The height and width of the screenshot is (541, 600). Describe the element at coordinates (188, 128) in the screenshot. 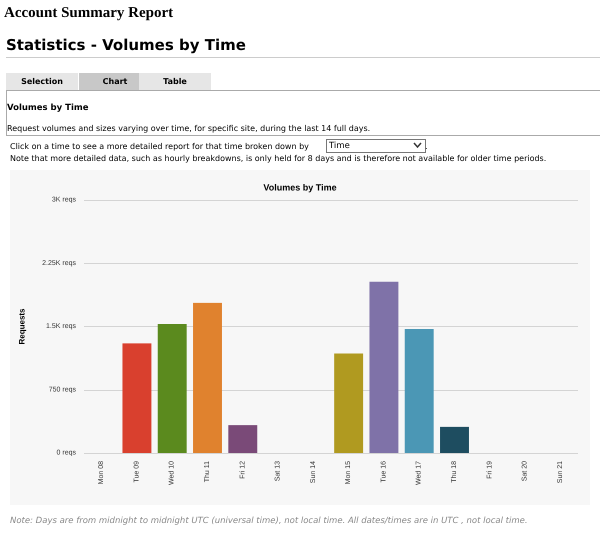

I see `text: Request volumes and sizes varying over time, for specific site, during the last 14 full days.` at that location.